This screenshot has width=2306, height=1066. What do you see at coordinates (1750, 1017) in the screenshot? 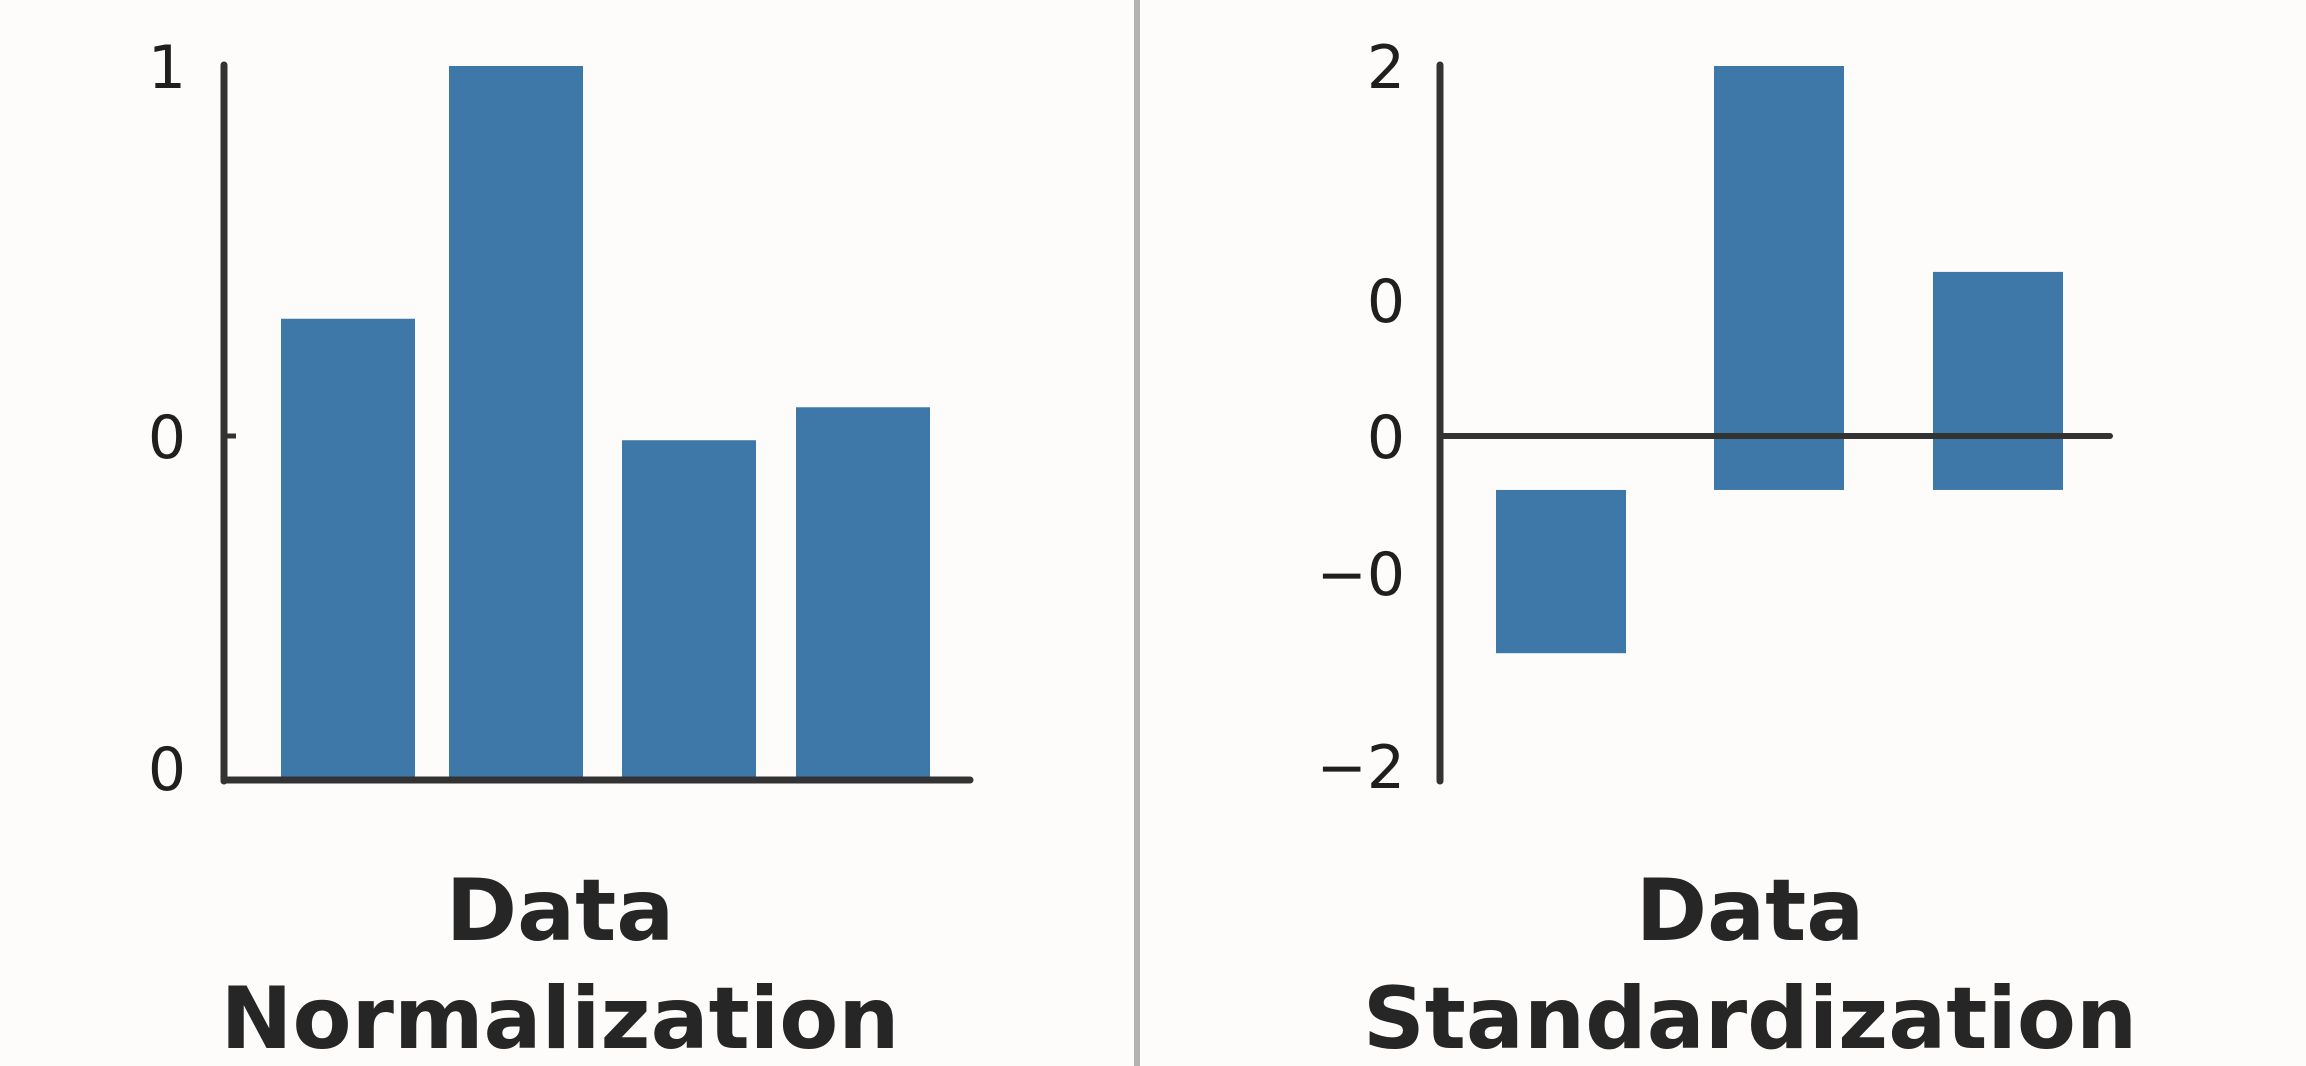
I see `standardization-title-line-2: Standardization` at bounding box center [1750, 1017].